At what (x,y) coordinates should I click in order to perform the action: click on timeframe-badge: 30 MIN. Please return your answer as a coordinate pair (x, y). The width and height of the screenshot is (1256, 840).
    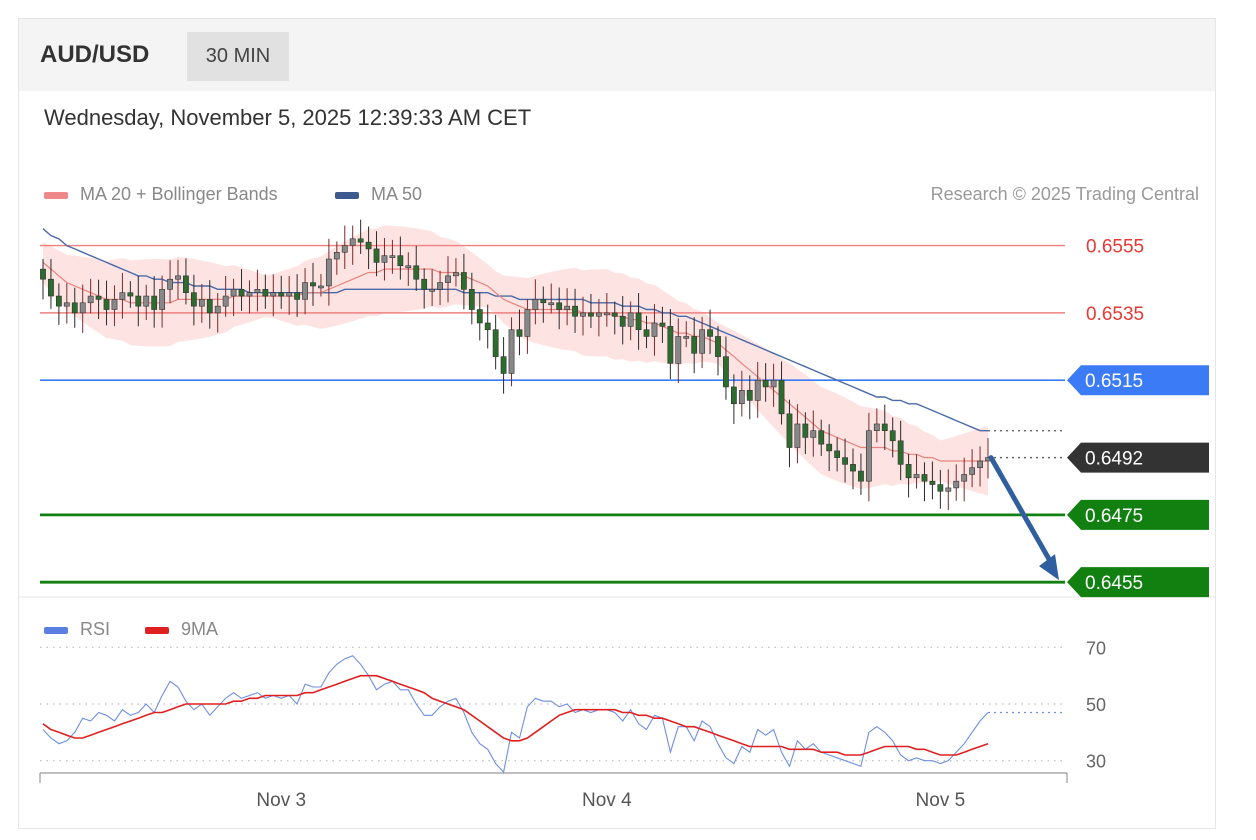
    Looking at the image, I should click on (238, 56).